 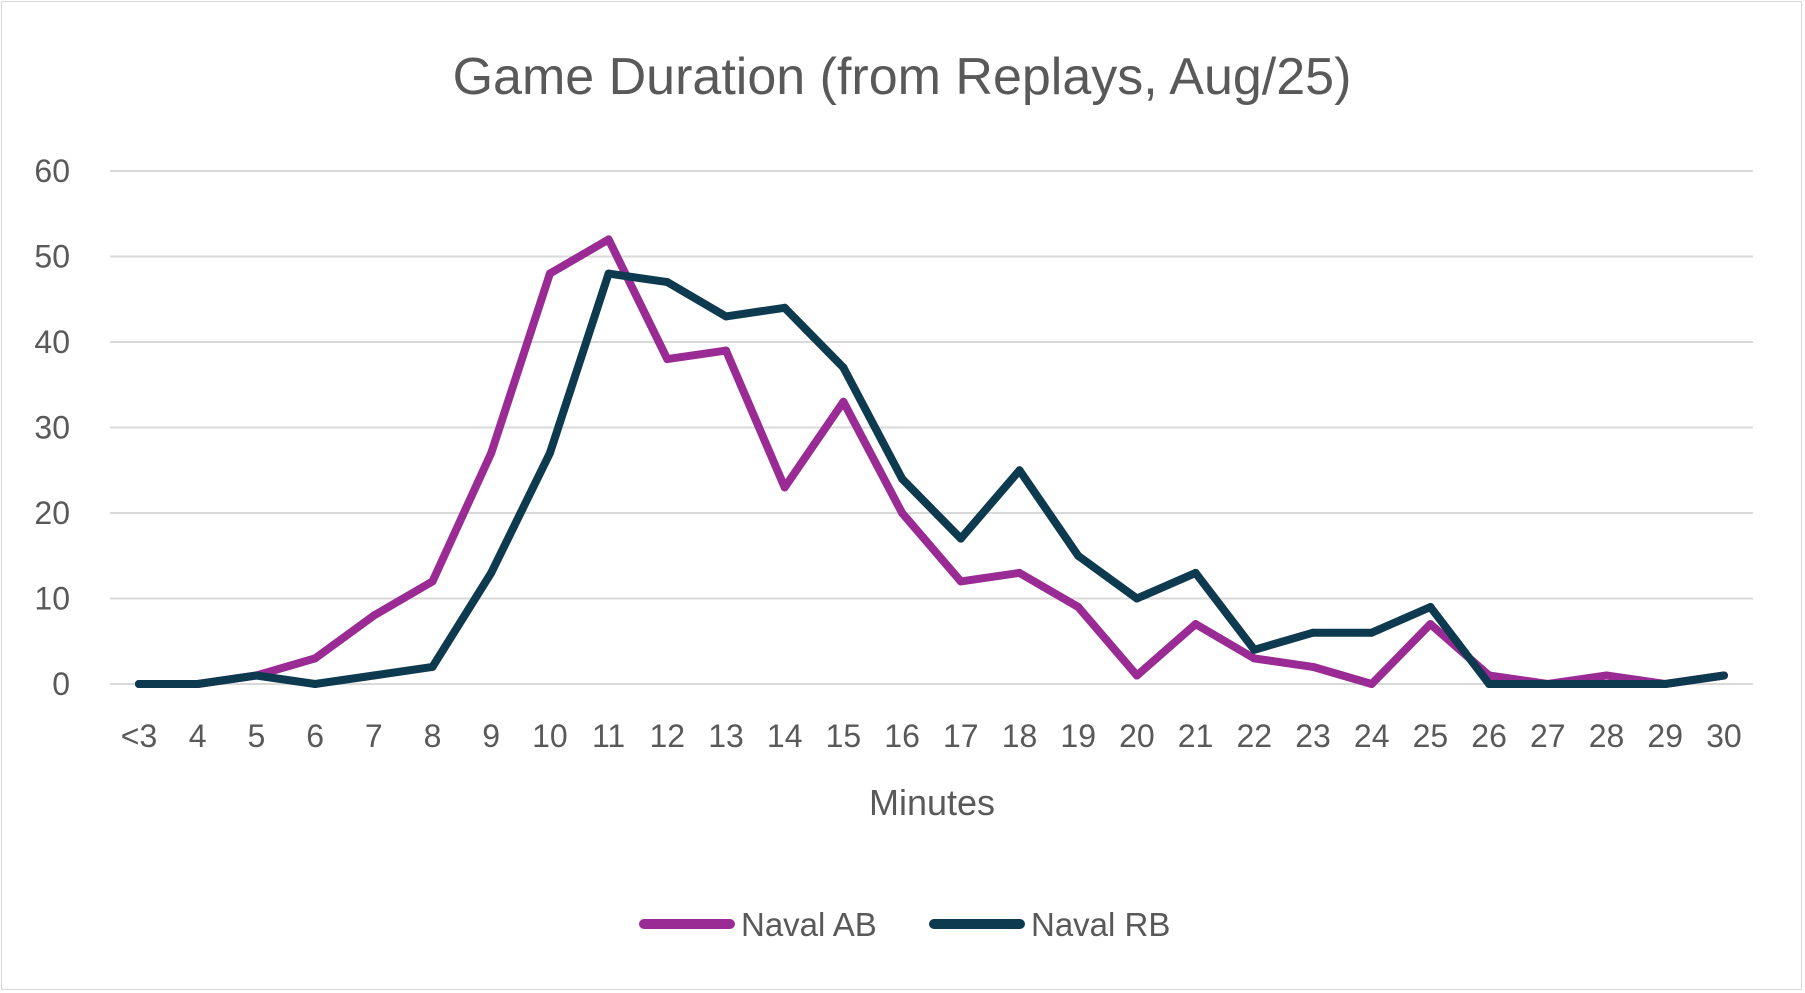 I want to click on x-tick-label: 25, so click(x=1431, y=736).